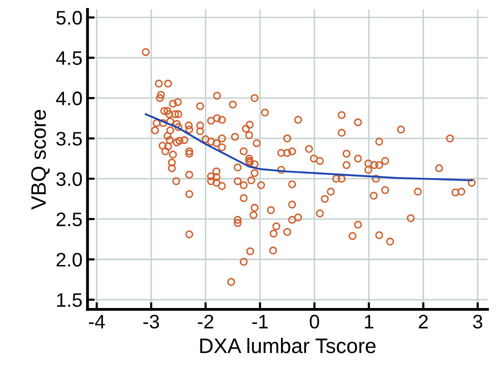  What do you see at coordinates (260, 321) in the screenshot?
I see `x-tick-label: -1` at bounding box center [260, 321].